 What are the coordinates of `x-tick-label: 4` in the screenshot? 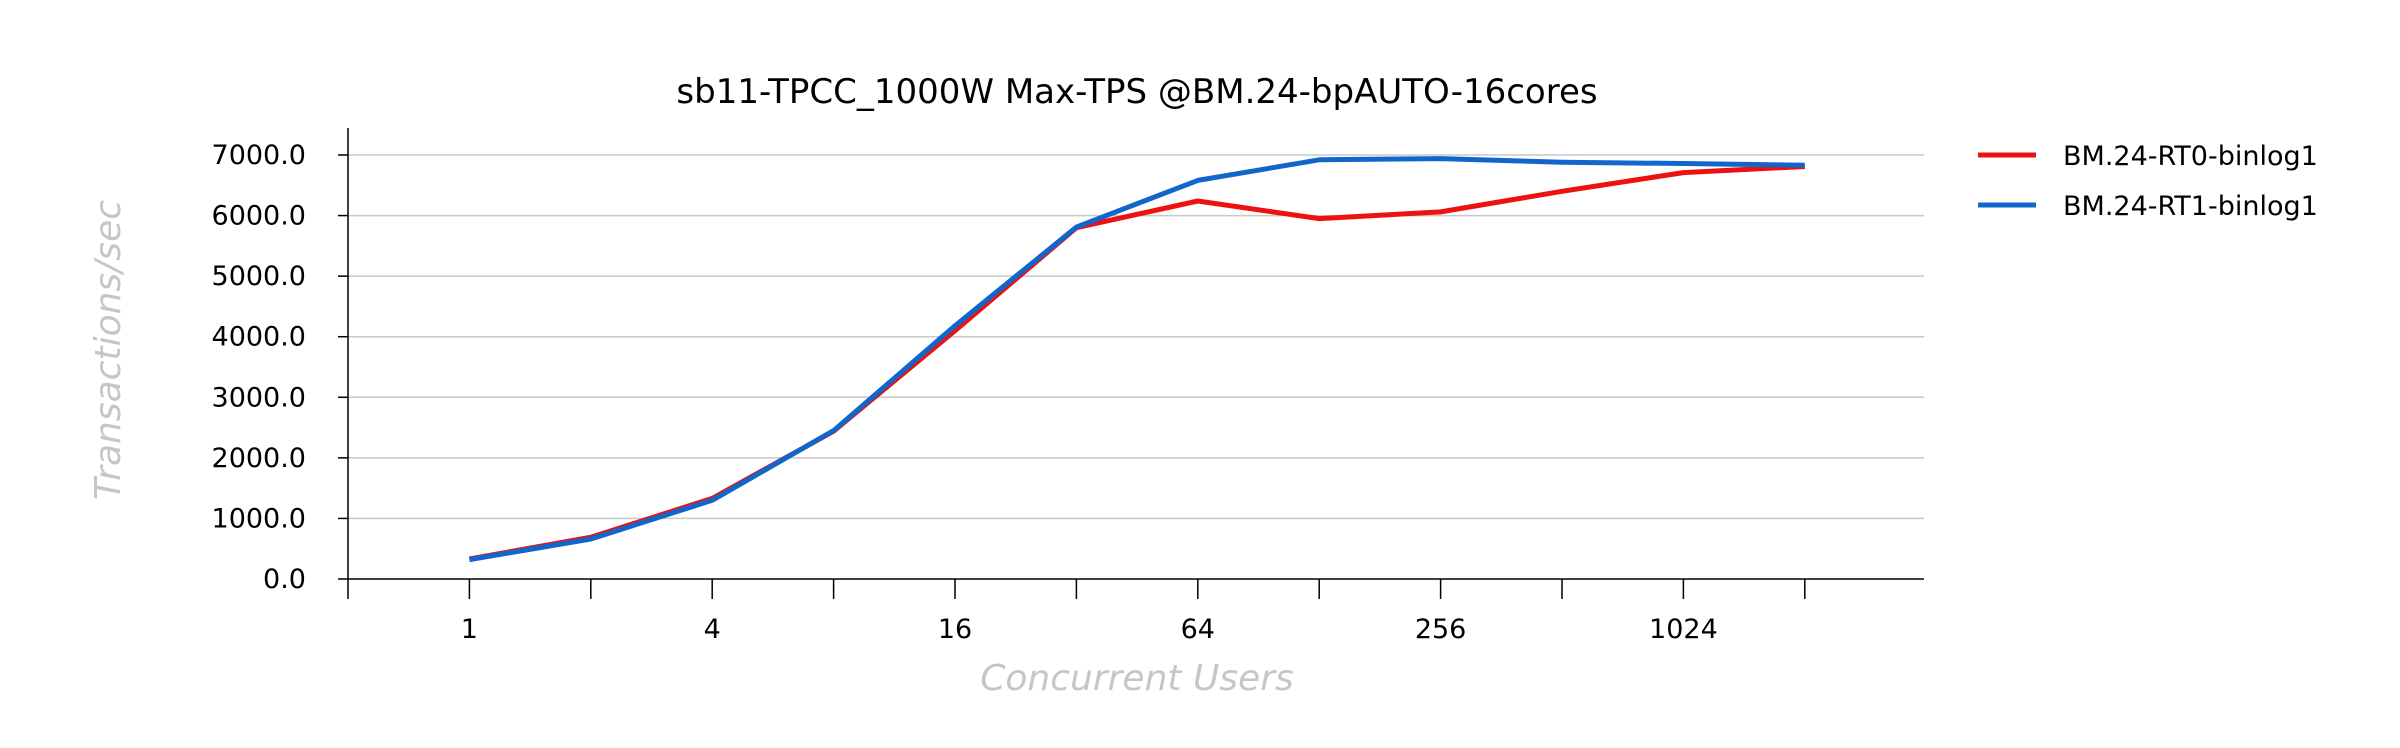 It's located at (712, 629).